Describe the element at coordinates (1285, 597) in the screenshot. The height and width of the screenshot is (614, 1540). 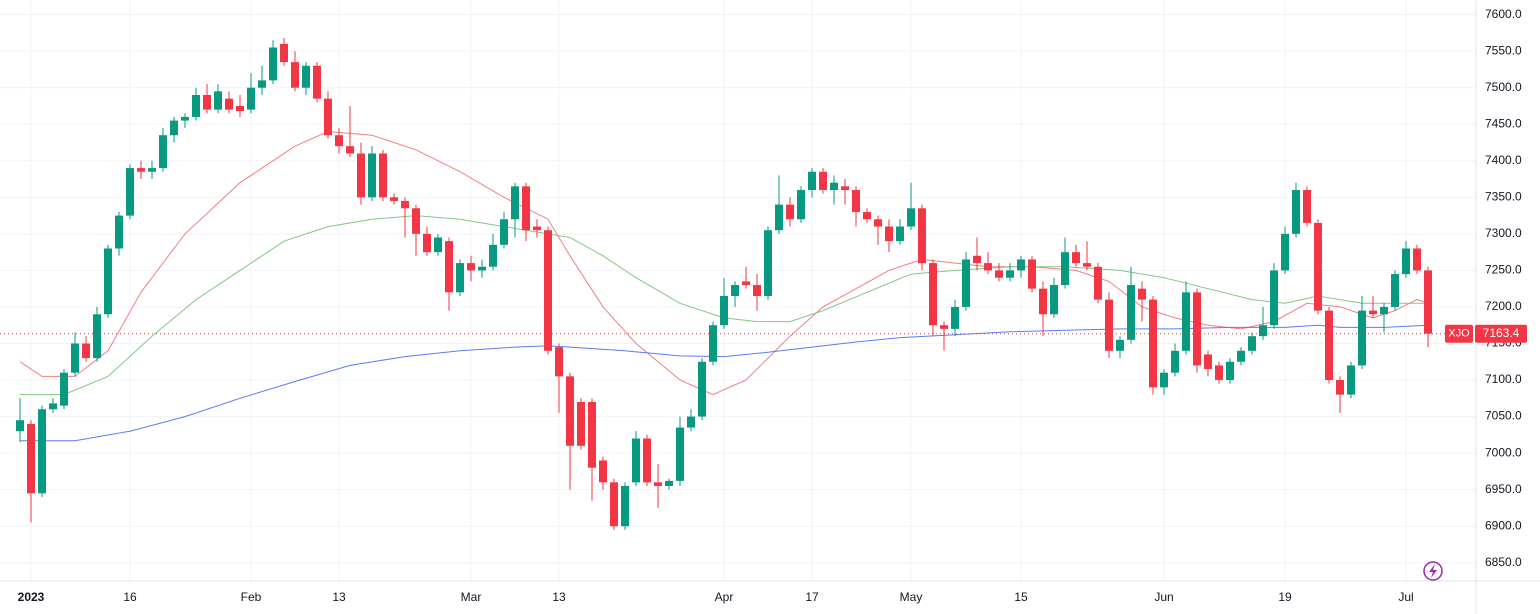
I see `x-tick-label: 19` at that location.